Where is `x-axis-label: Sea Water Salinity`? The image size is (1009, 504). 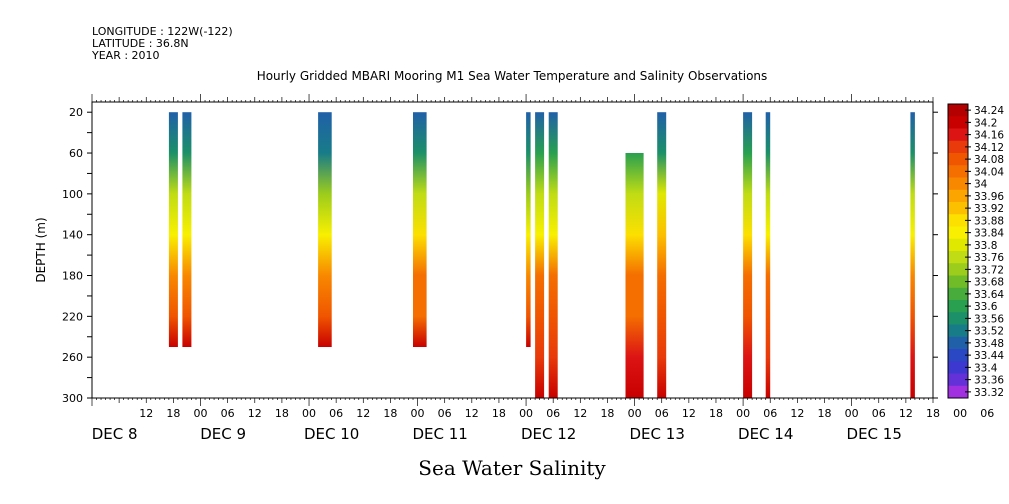
x-axis-label: Sea Water Salinity is located at coordinates (512, 468).